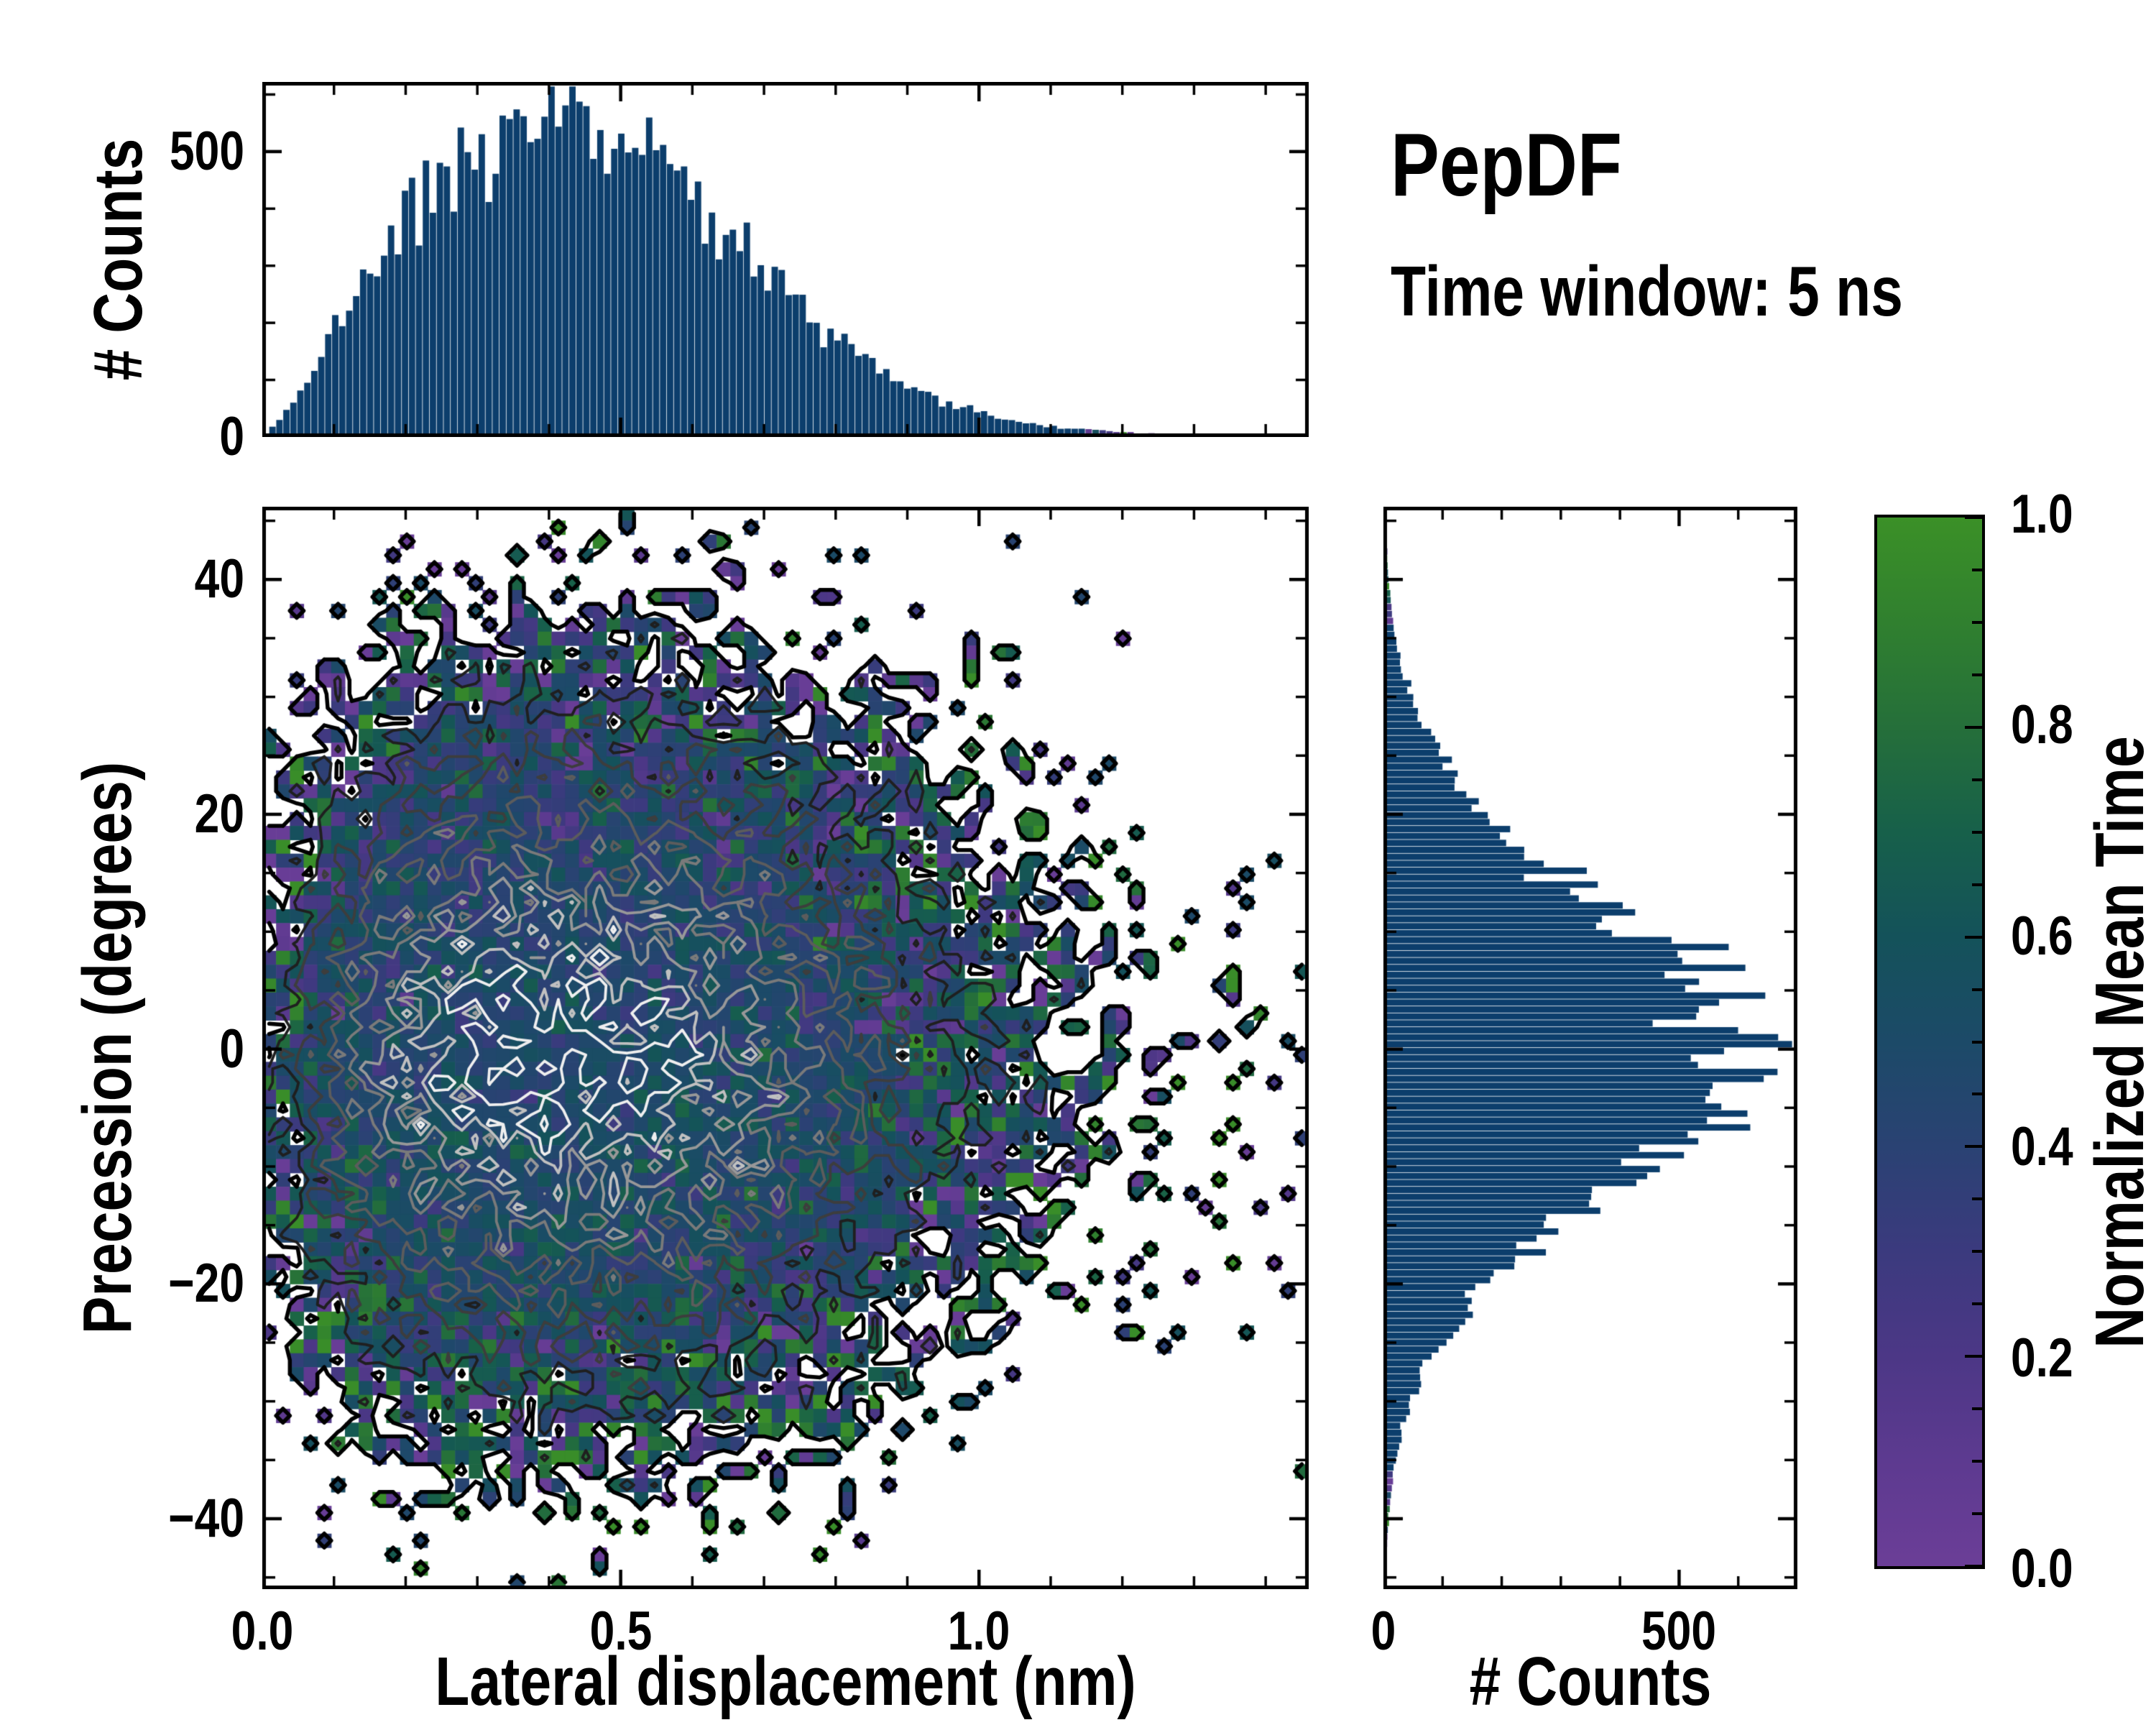 The height and width of the screenshot is (1725, 2156). I want to click on top-hist-y-tick-label: 500, so click(207, 151).